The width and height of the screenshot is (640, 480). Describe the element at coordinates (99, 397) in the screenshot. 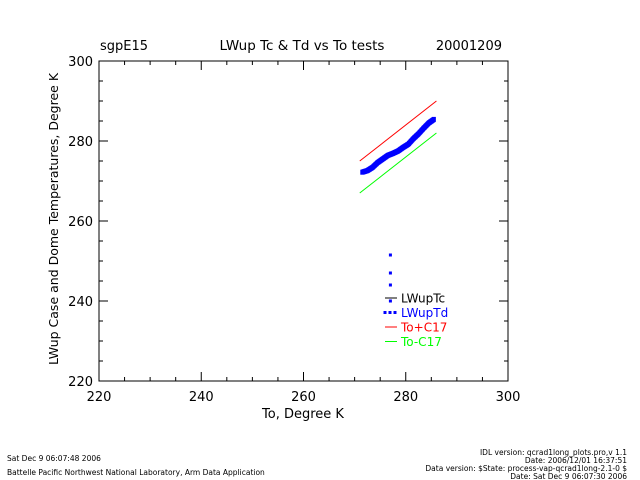

I see `x-tick-label: 220` at that location.